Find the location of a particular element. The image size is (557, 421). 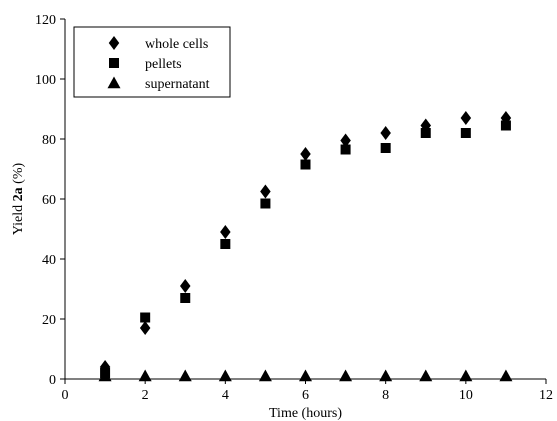

y-tick-label: 80 is located at coordinates (49, 140).